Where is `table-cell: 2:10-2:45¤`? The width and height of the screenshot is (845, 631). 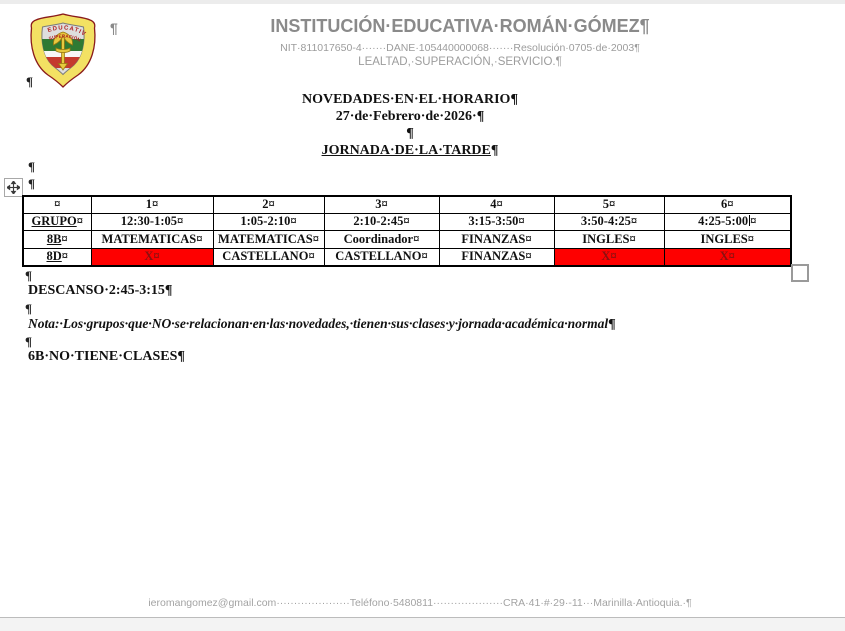 table-cell: 2:10-2:45¤ is located at coordinates (381, 221).